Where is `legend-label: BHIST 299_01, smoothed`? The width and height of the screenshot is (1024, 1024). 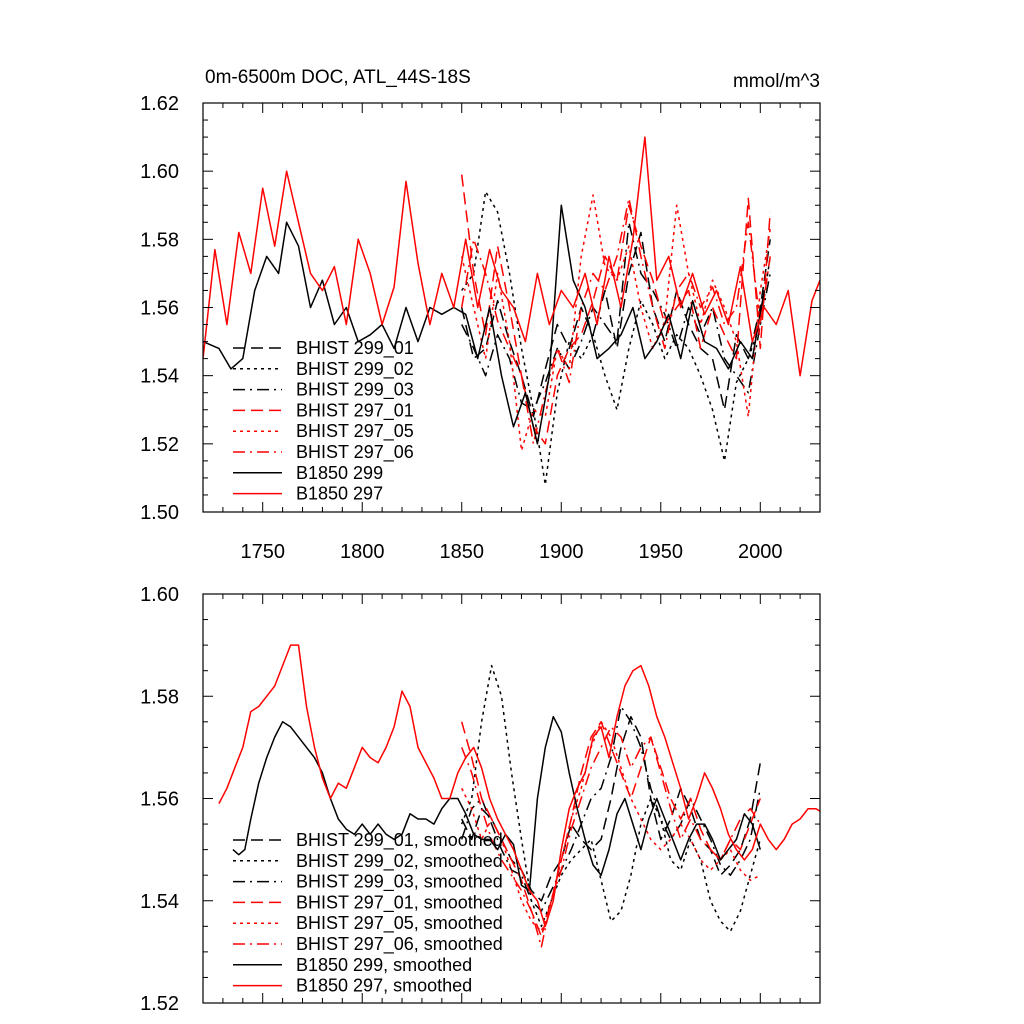
legend-label: BHIST 299_01, smoothed is located at coordinates (399, 840).